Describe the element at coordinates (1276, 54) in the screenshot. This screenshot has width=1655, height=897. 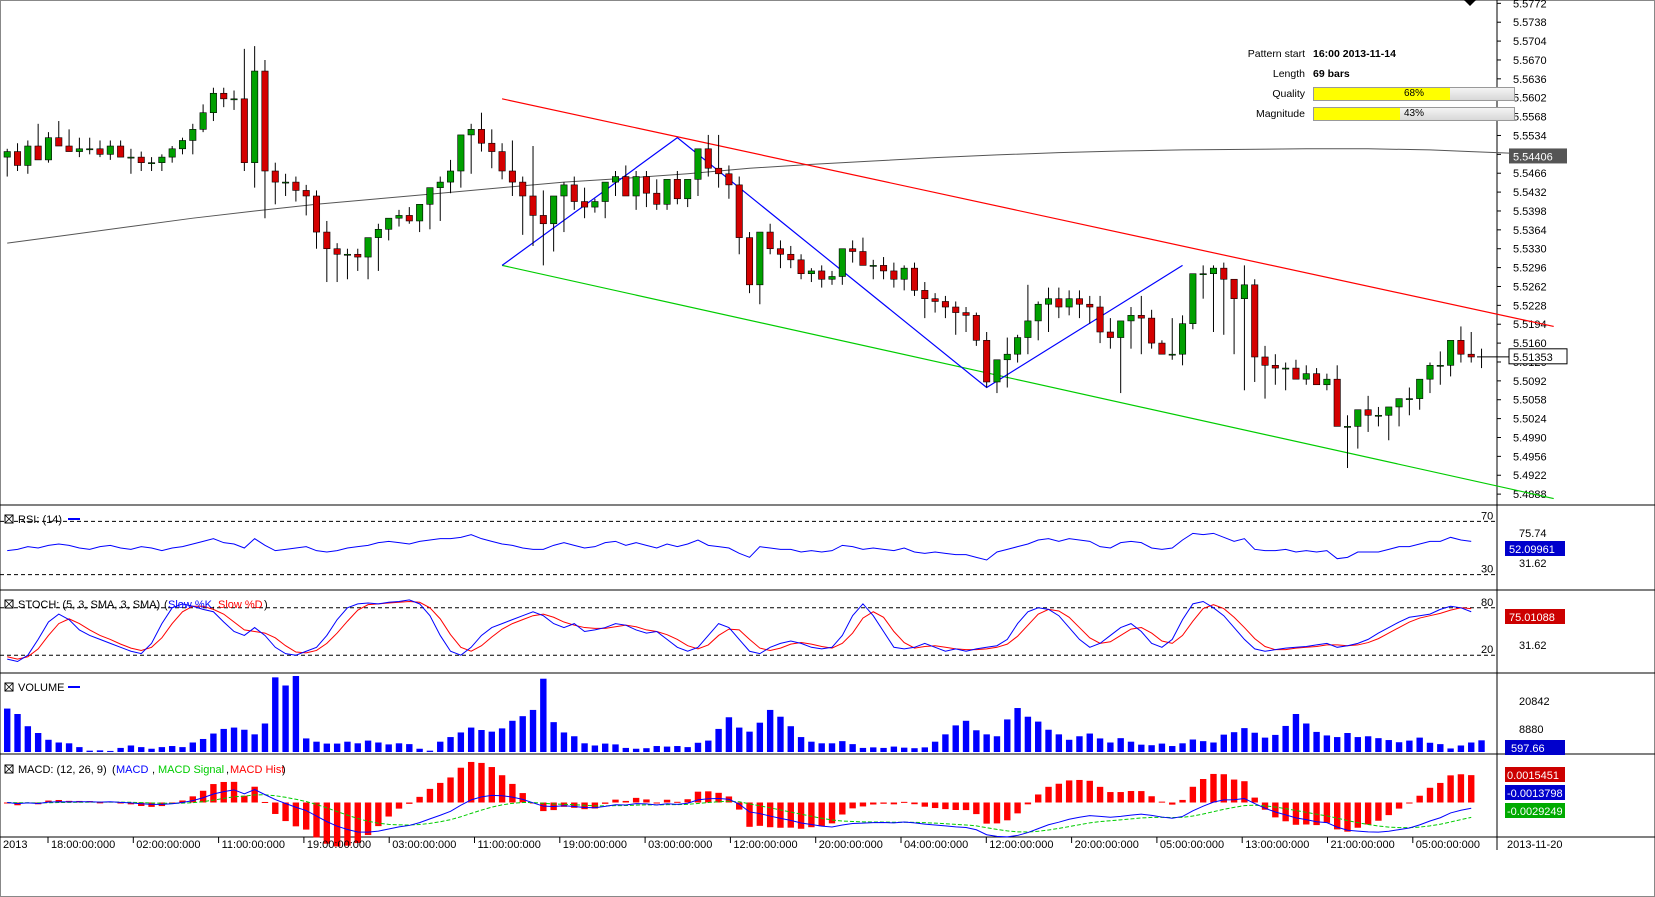
I see `pattern-start-label: Pattern start` at that location.